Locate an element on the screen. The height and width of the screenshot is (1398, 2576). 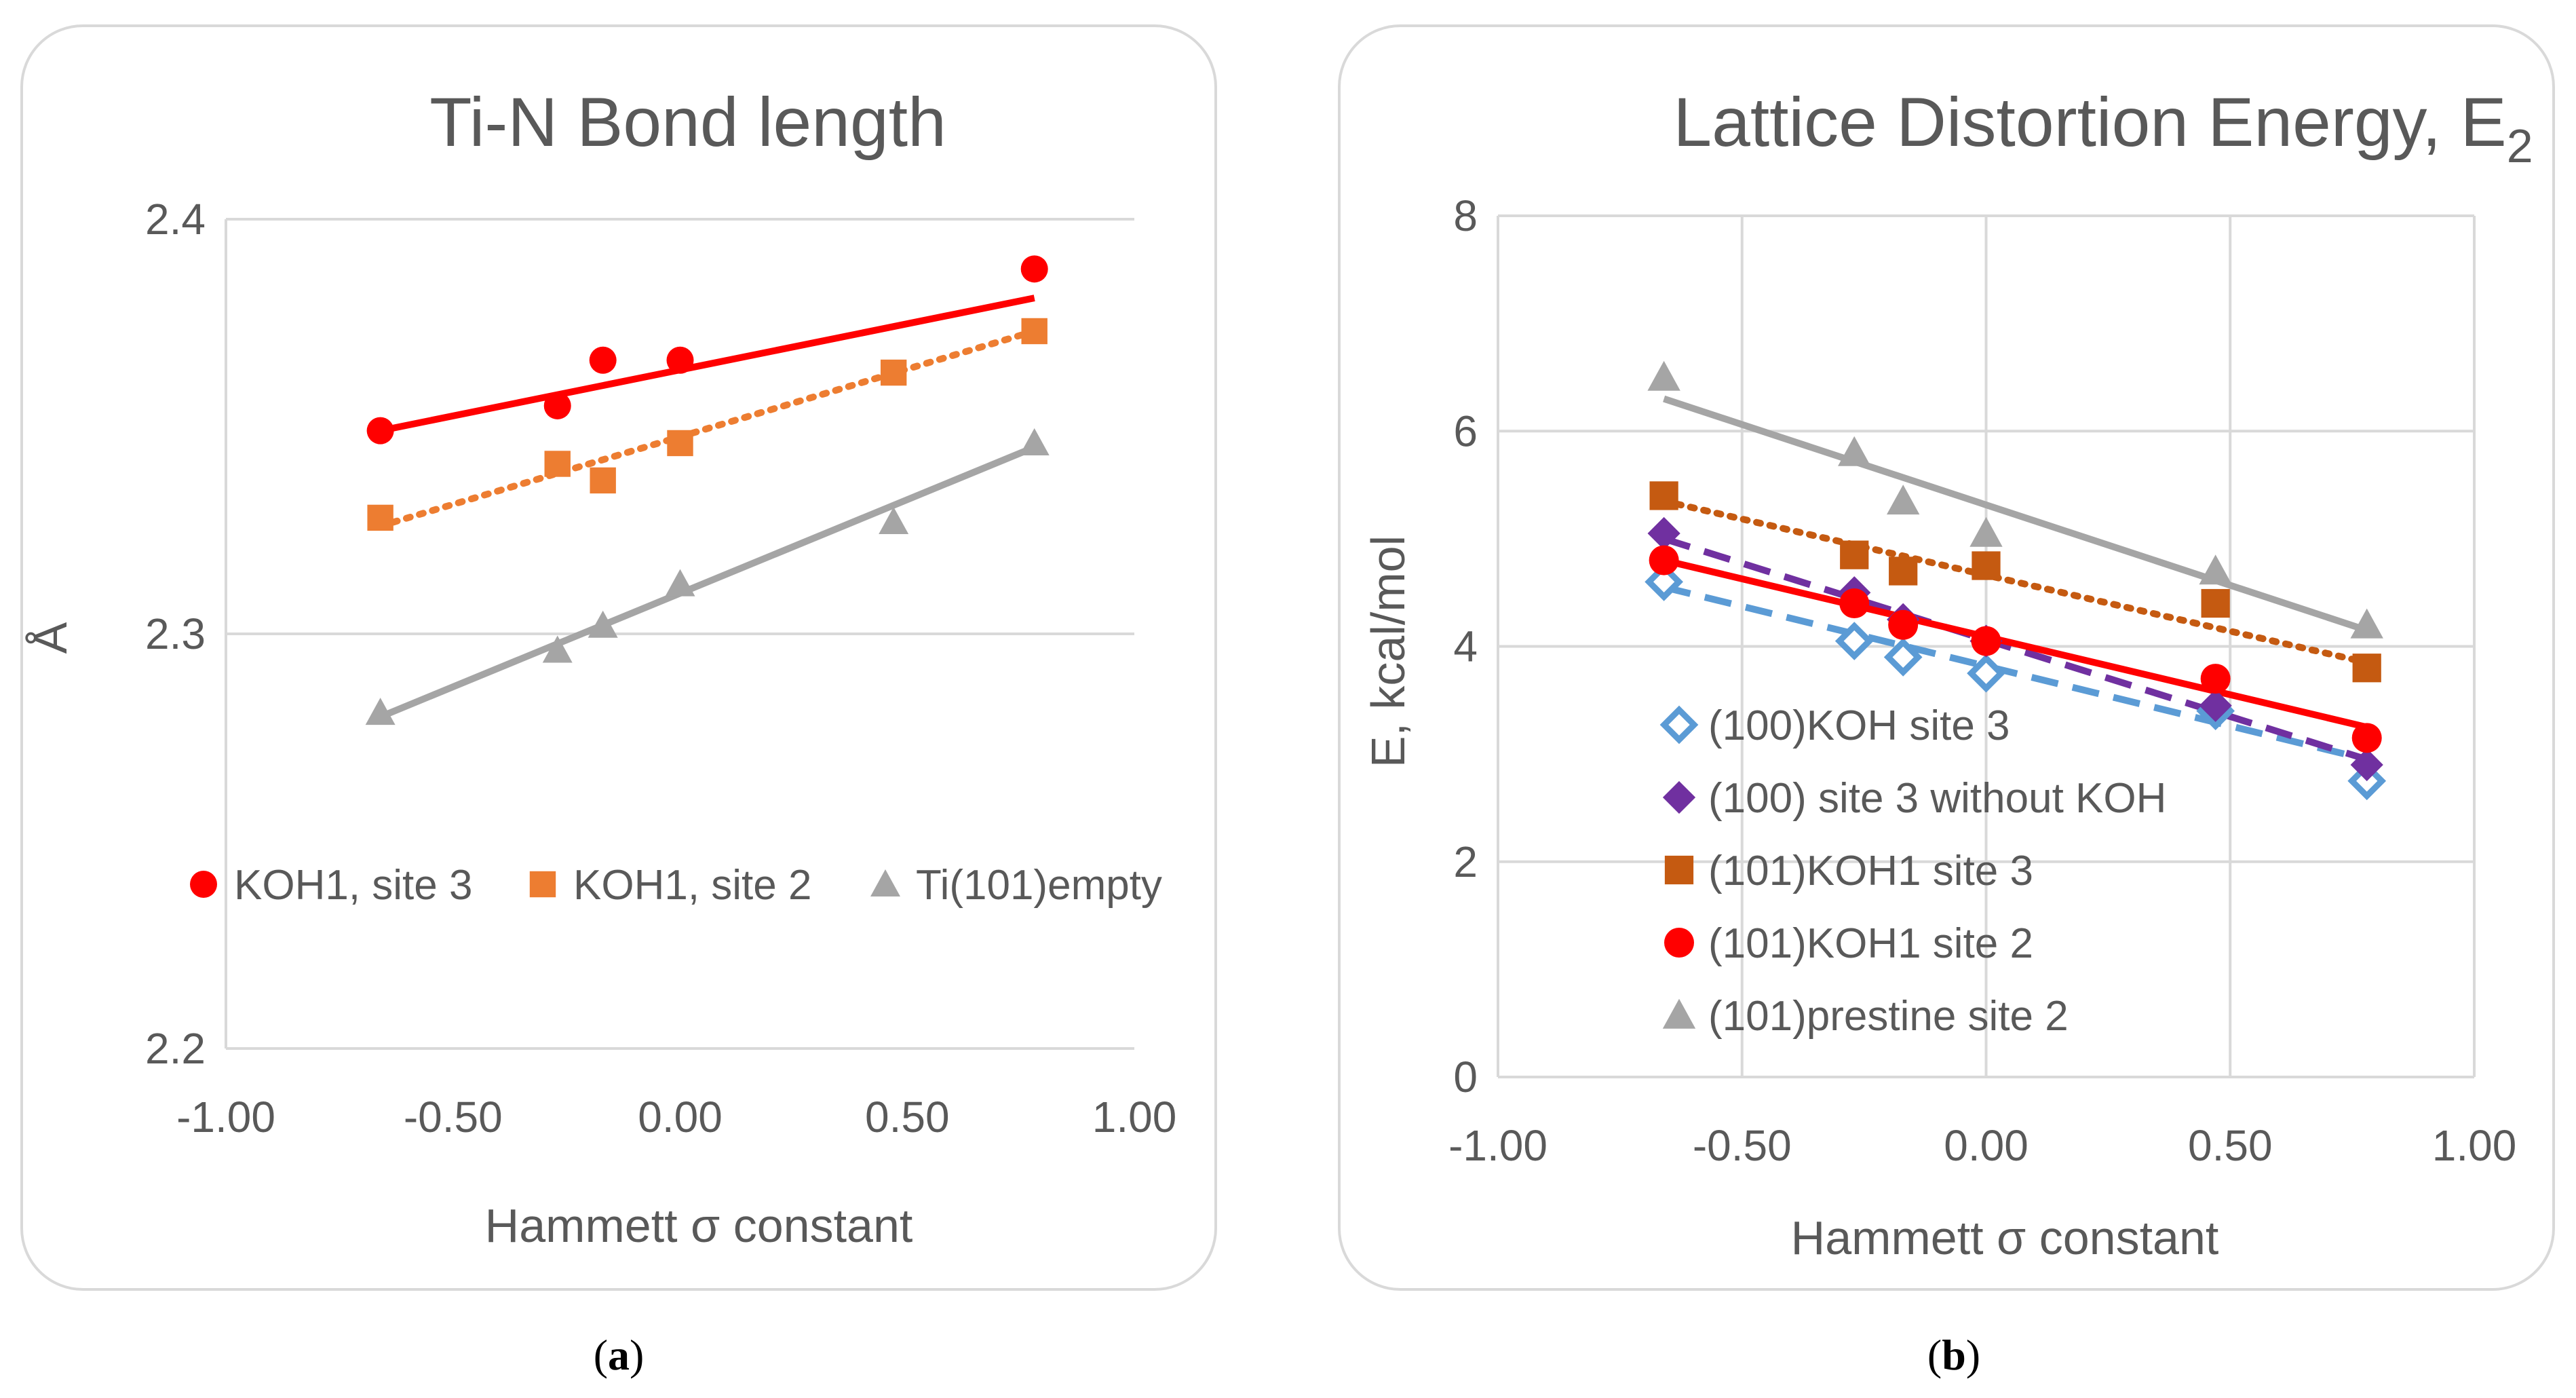
legend-item-koh1-site-2: KOH1, site 2 is located at coordinates (670, 885).